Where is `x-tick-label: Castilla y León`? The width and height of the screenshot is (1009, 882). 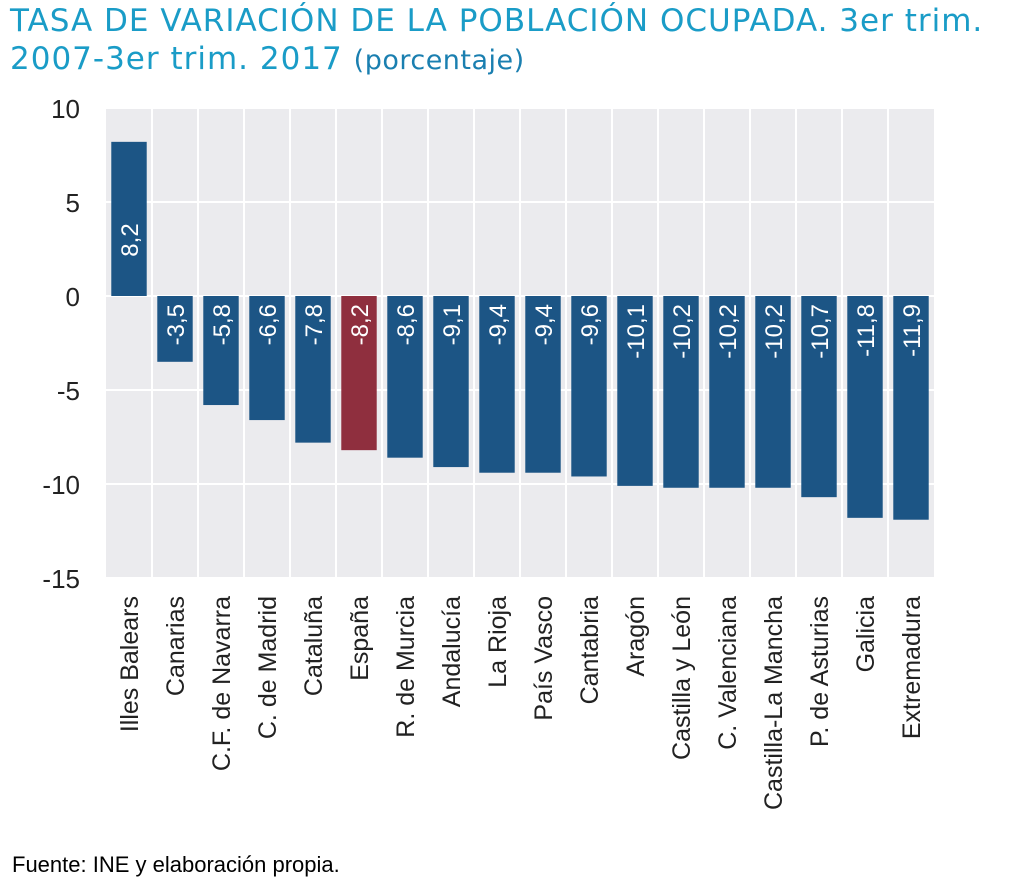
x-tick-label: Castilla y León is located at coordinates (682, 678).